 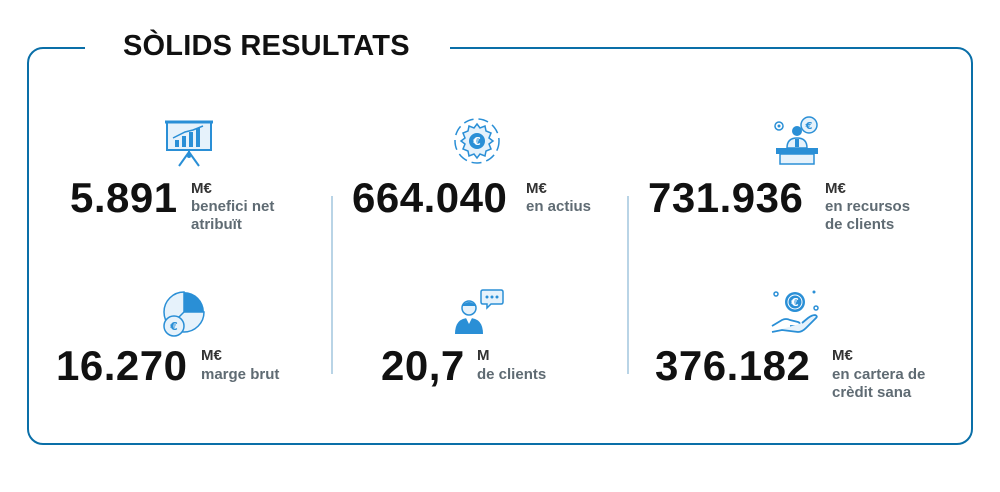 What do you see at coordinates (879, 374) in the screenshot?
I see `stat-description-line1: en cartera de` at bounding box center [879, 374].